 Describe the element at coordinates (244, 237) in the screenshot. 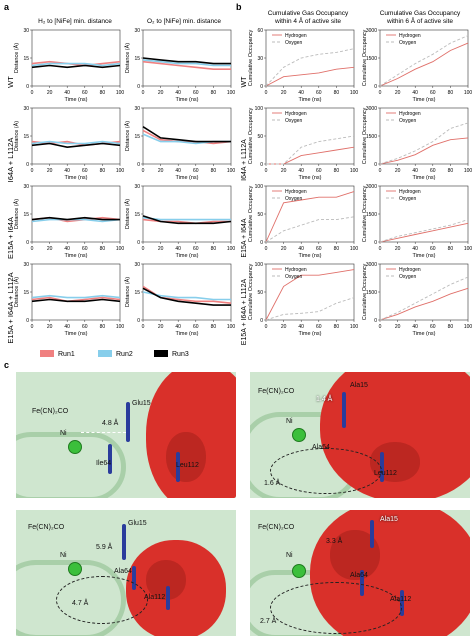

I see `row-label-b-e15a-i64a: E15A + I64A` at that location.